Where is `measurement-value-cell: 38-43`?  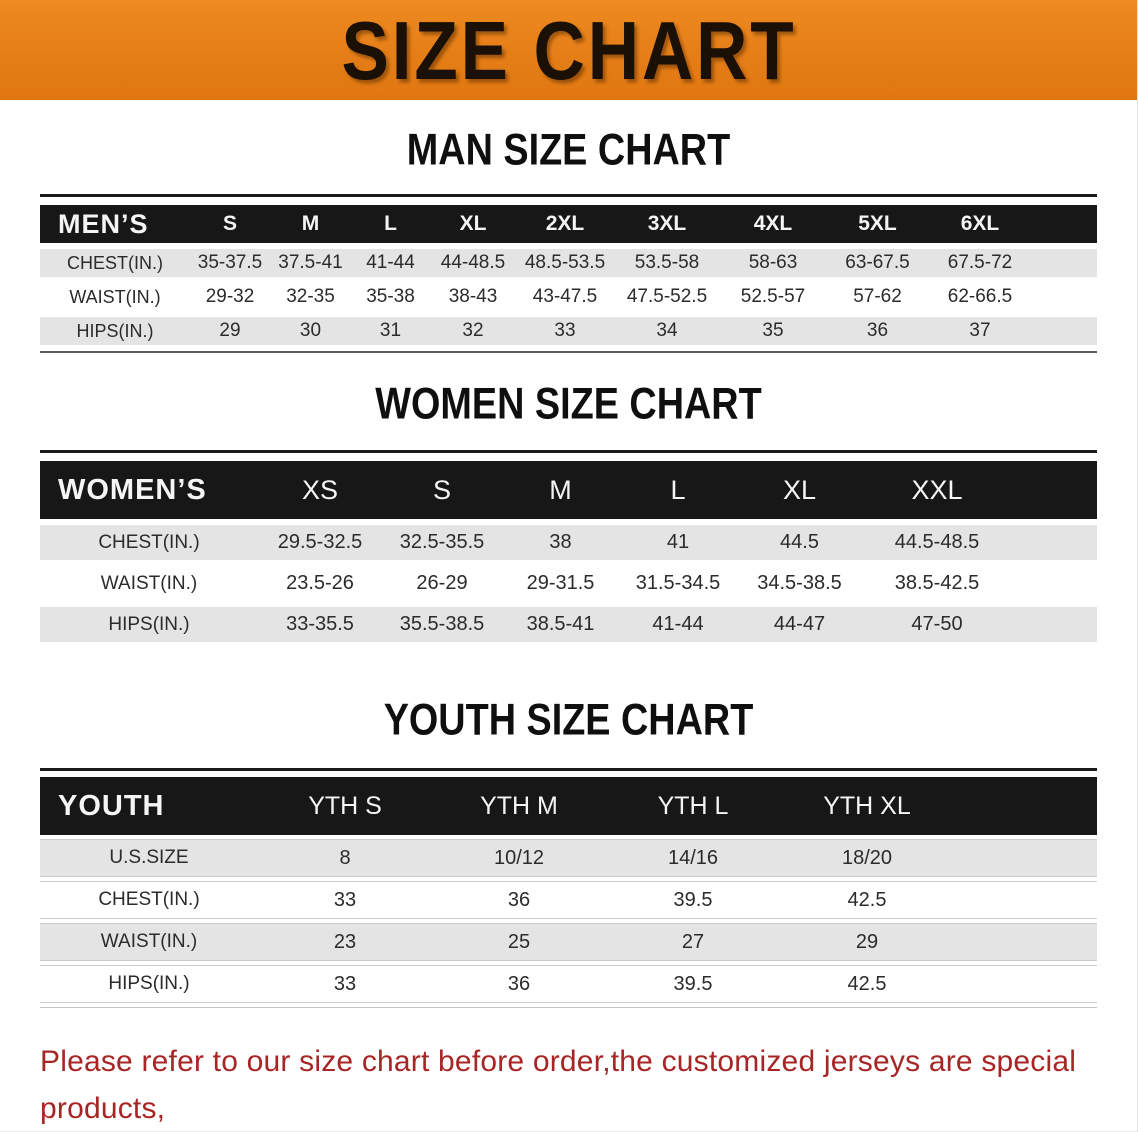 measurement-value-cell: 38-43 is located at coordinates (473, 297).